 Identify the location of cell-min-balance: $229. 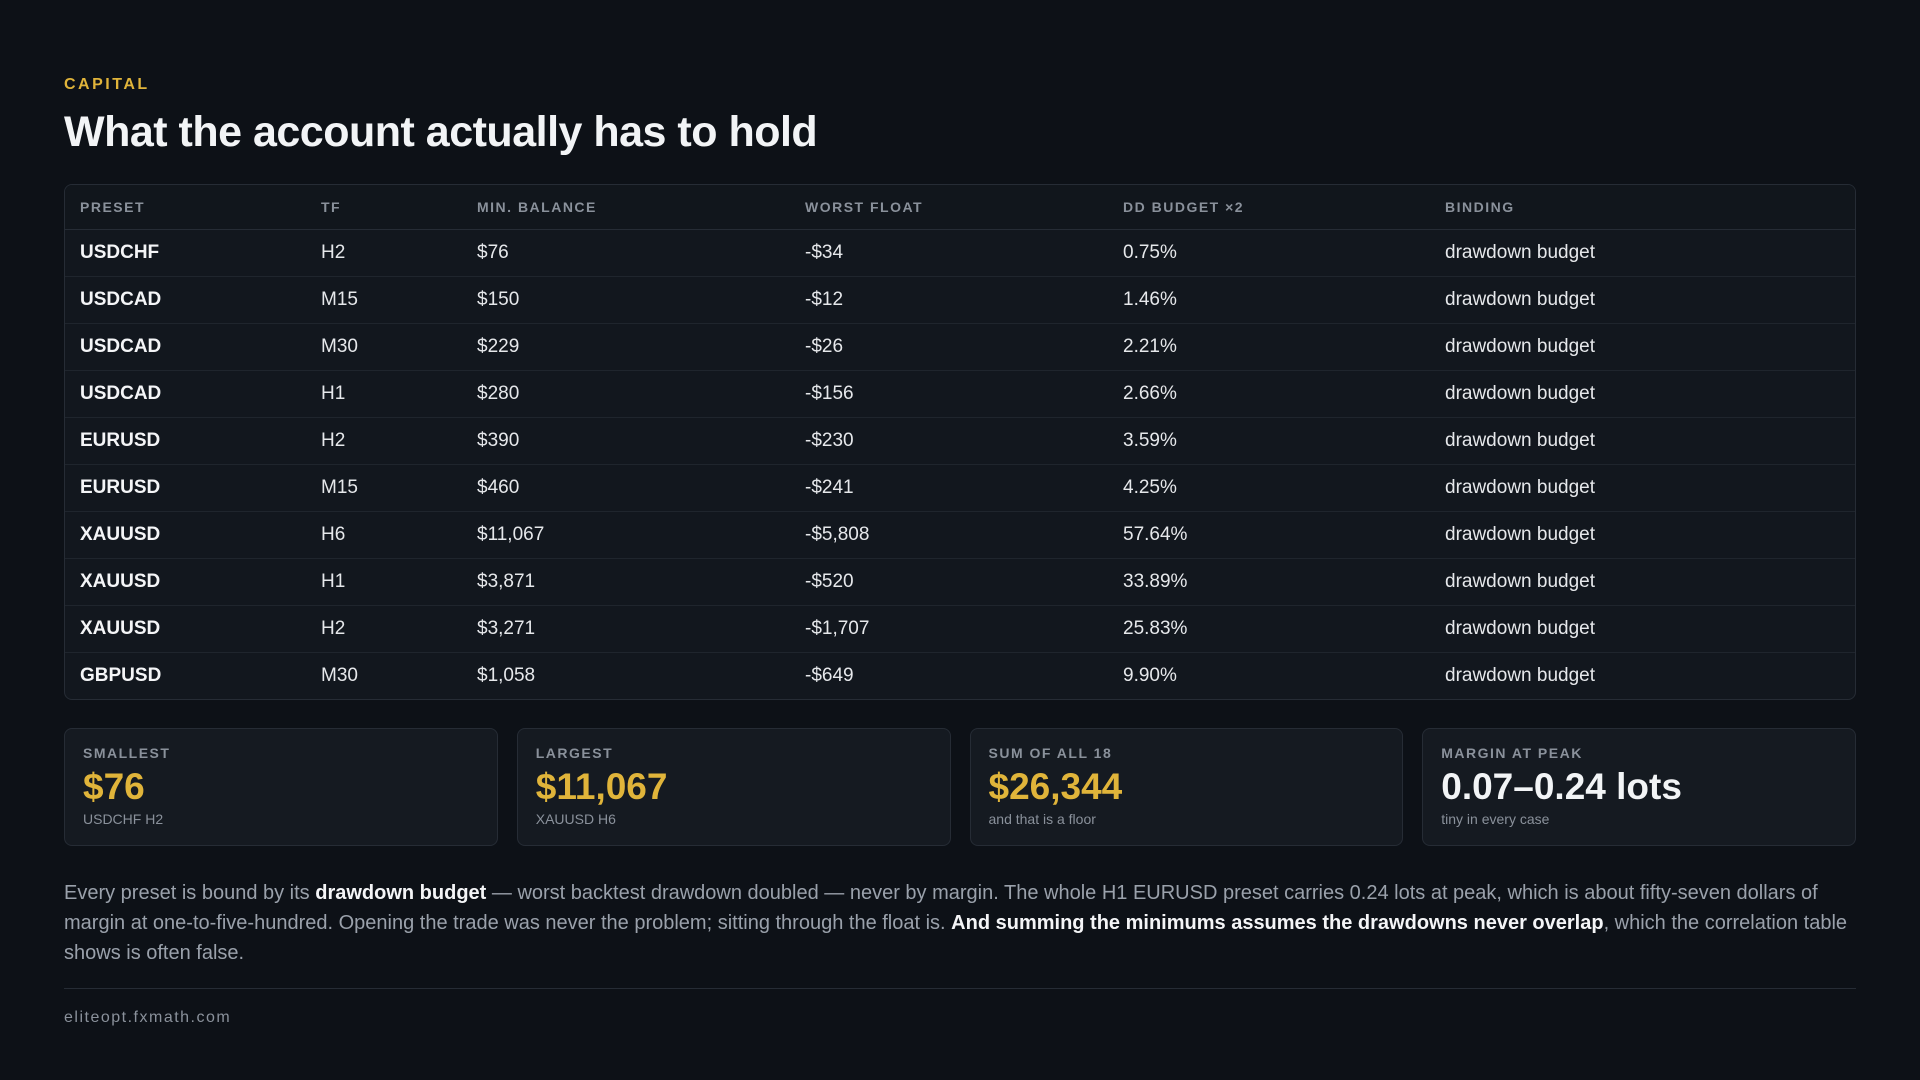
(626, 347).